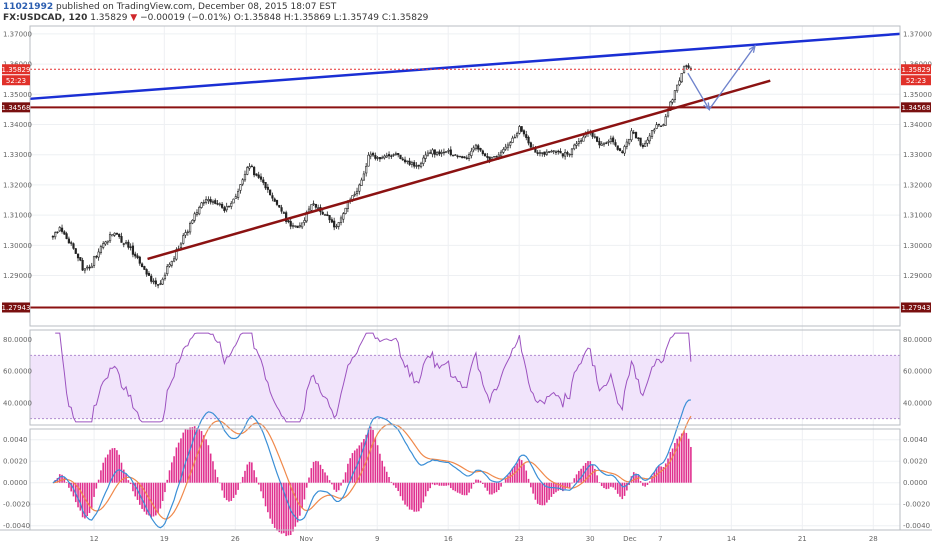  I want to click on time-tick-label: Nov, so click(306, 539).